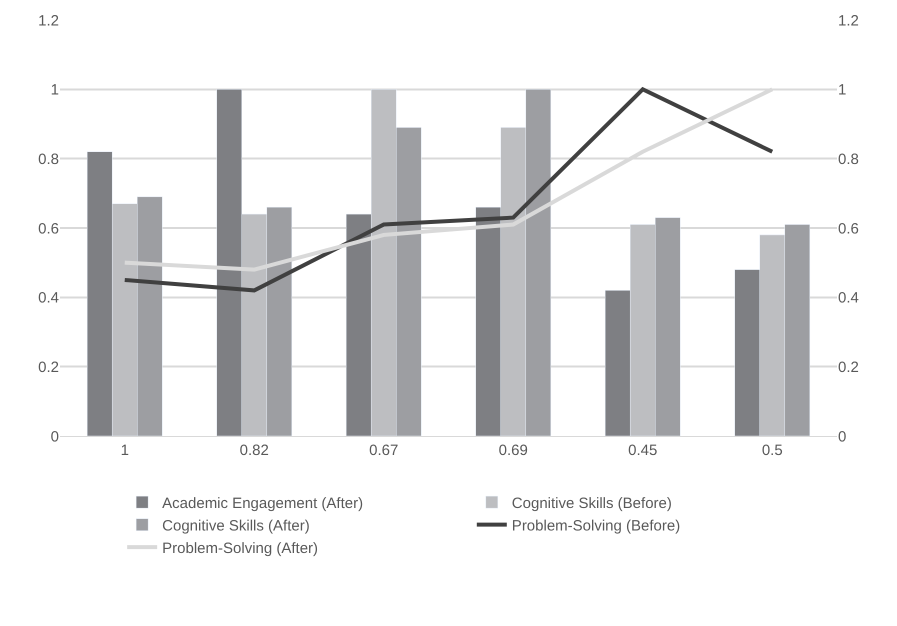  Describe the element at coordinates (848, 159) in the screenshot. I see `y2-tick-label: 0.8` at that location.